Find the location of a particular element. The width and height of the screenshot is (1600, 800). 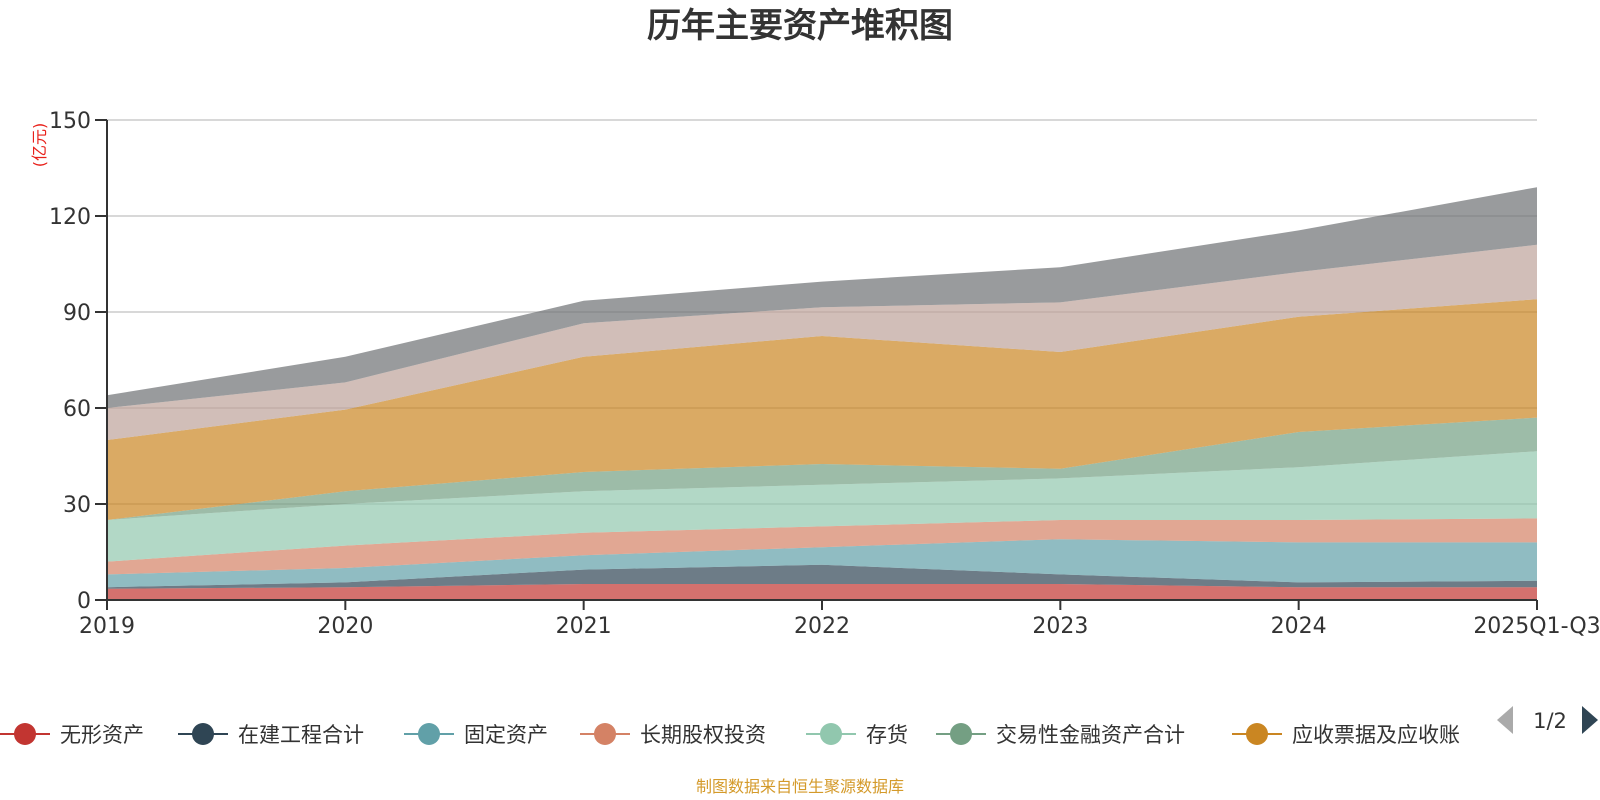

x-tick-label: 2025Q1-Q3 is located at coordinates (1536, 626).